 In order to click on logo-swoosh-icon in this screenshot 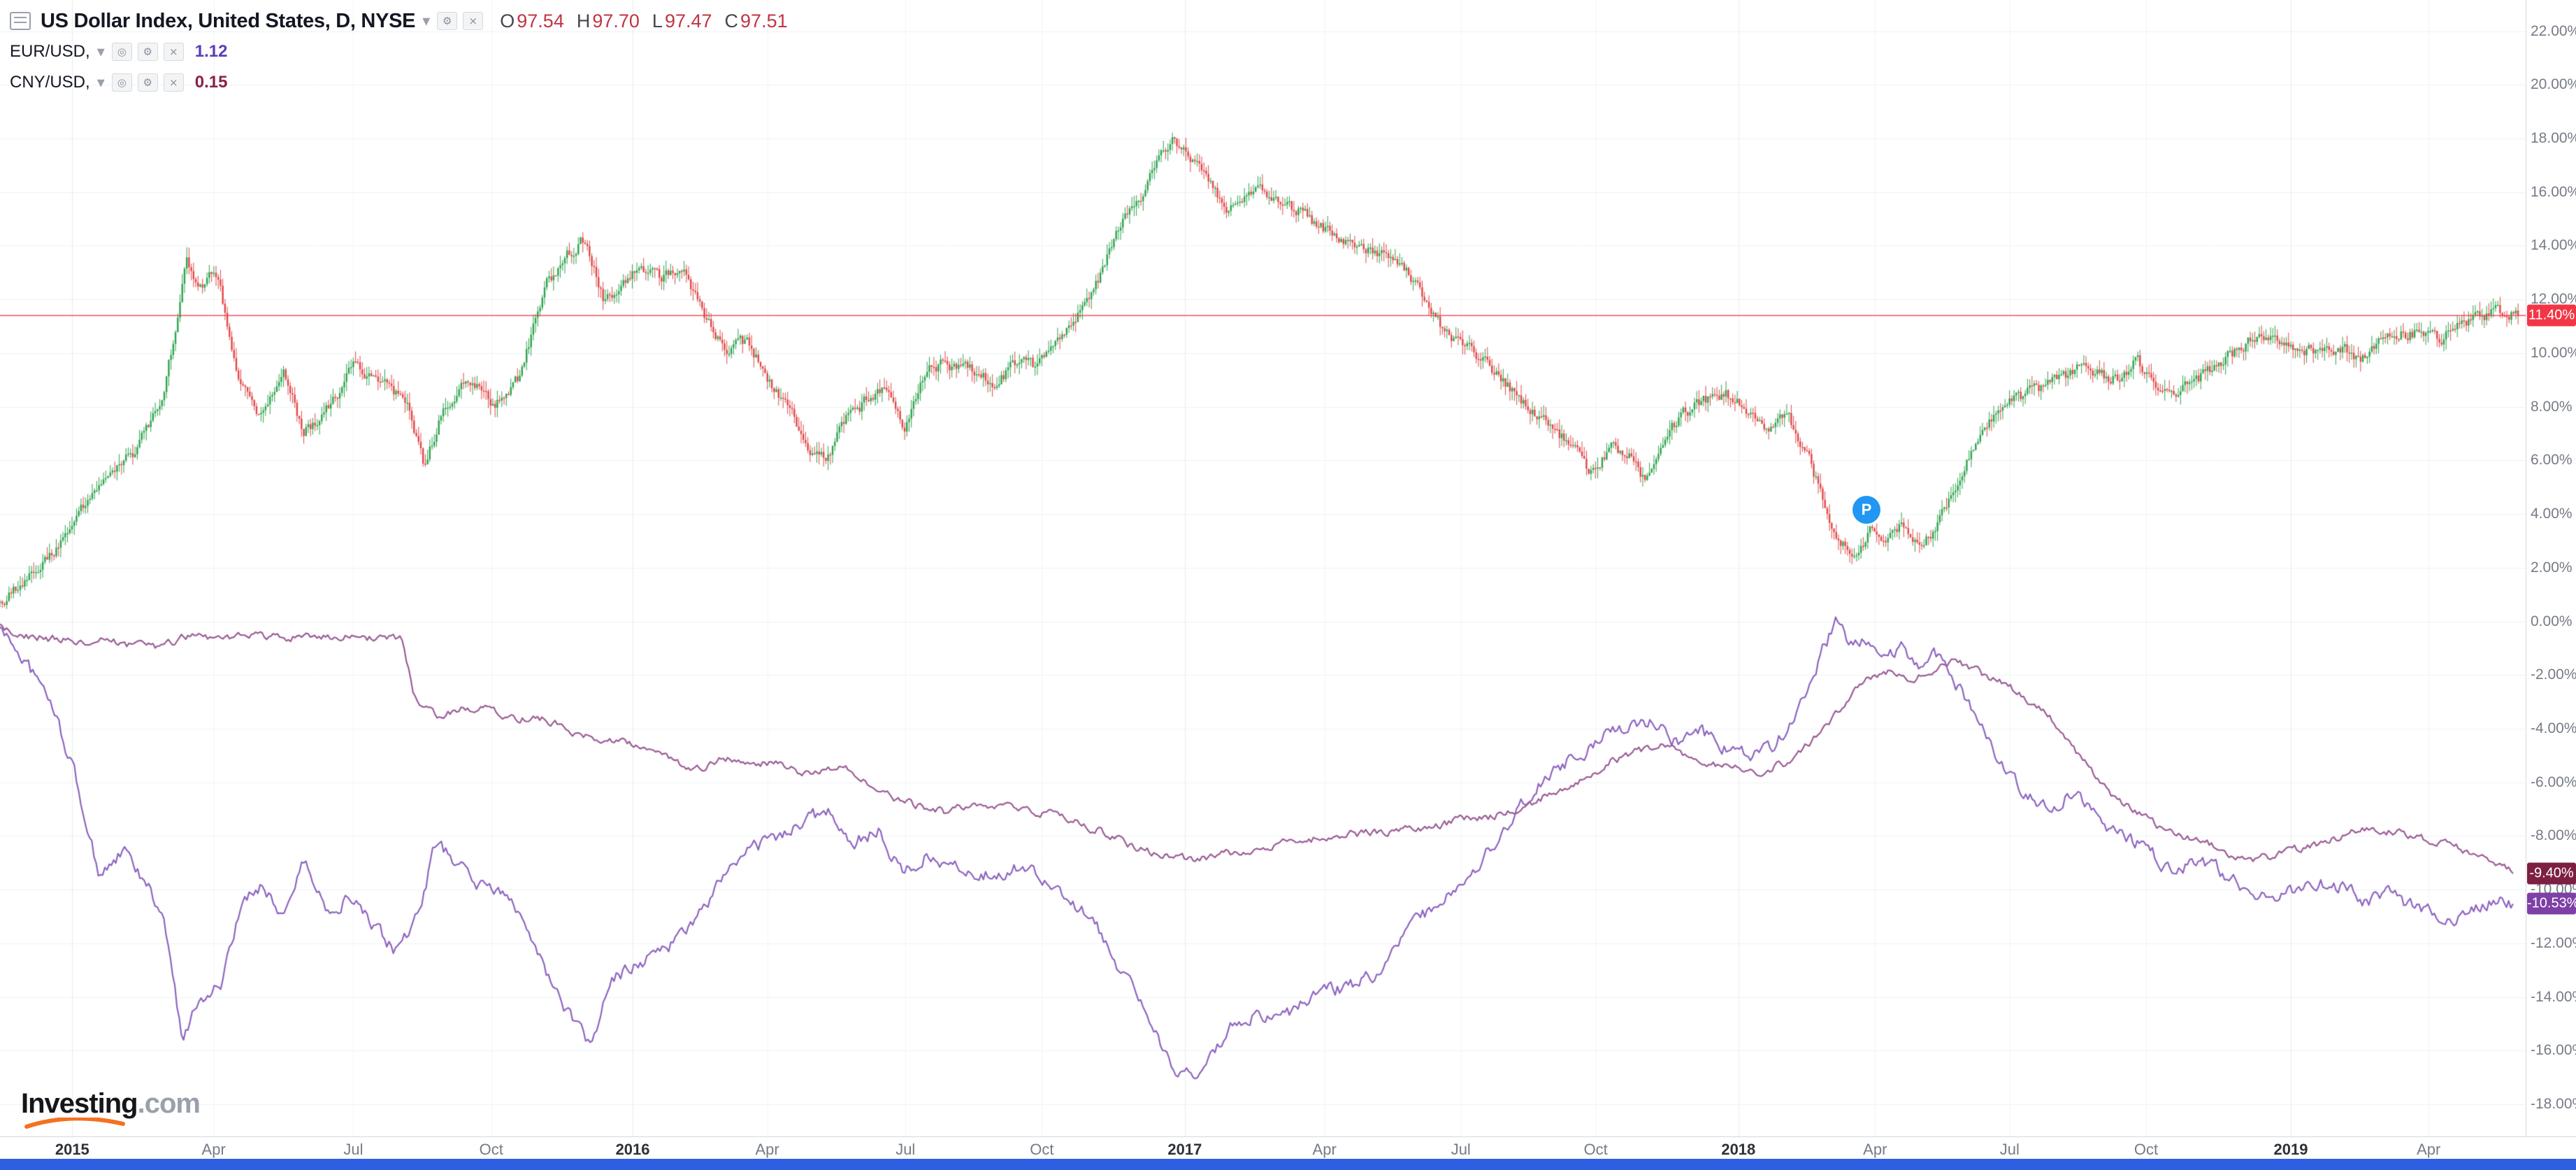, I will do `click(74, 1123)`.